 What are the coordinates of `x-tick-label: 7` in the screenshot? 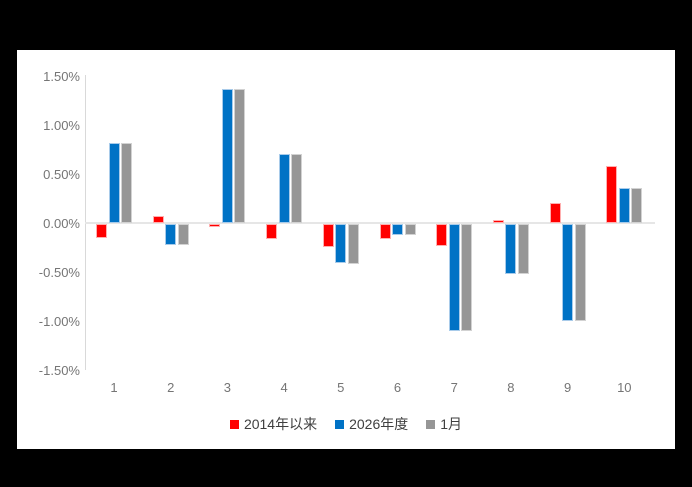 It's located at (454, 387).